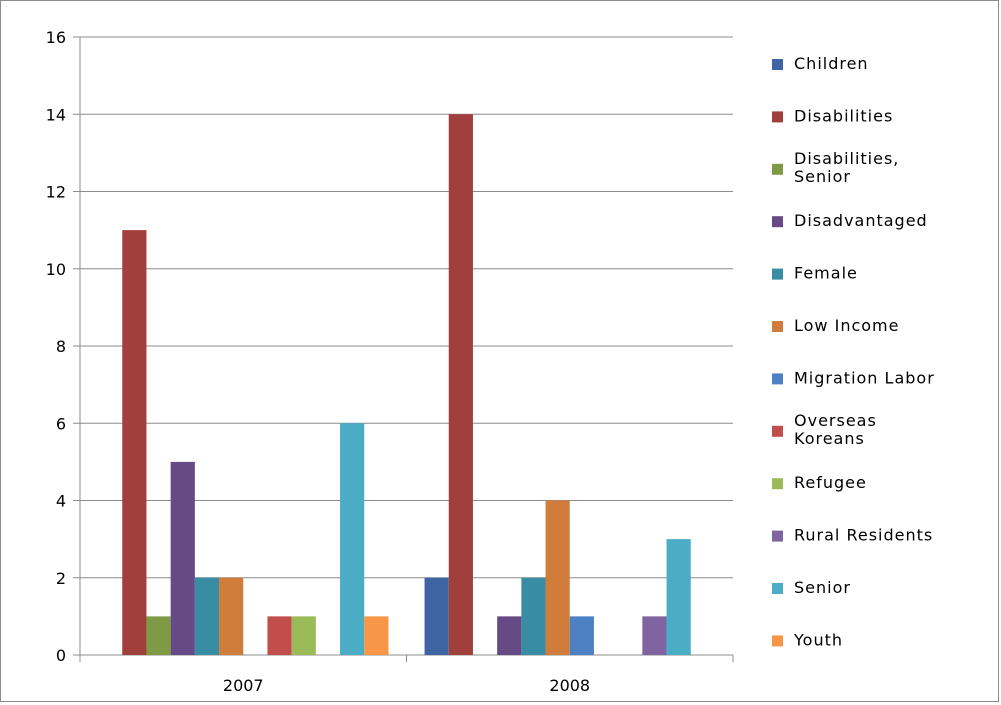  I want to click on legend-label-line: Low Income, so click(846, 325).